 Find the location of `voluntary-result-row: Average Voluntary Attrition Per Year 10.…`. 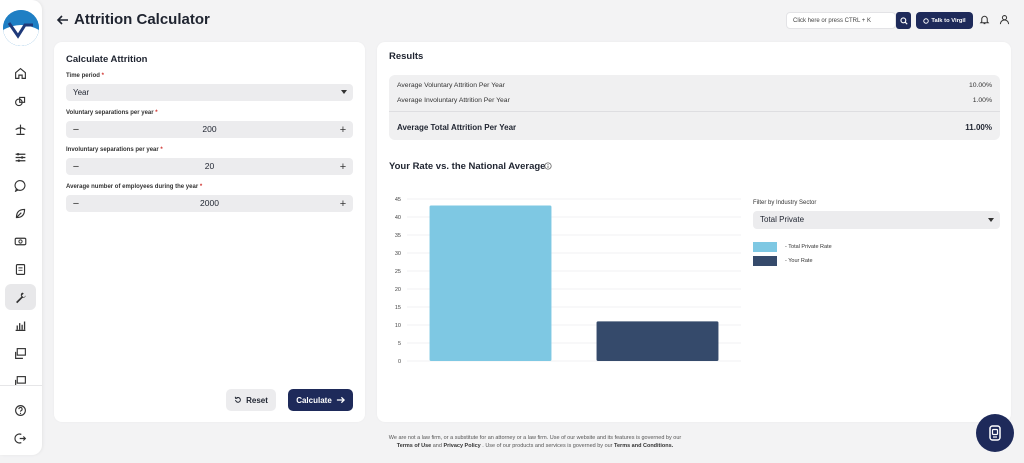

voluntary-result-row: Average Voluntary Attrition Per Year 10.… is located at coordinates (694, 85).